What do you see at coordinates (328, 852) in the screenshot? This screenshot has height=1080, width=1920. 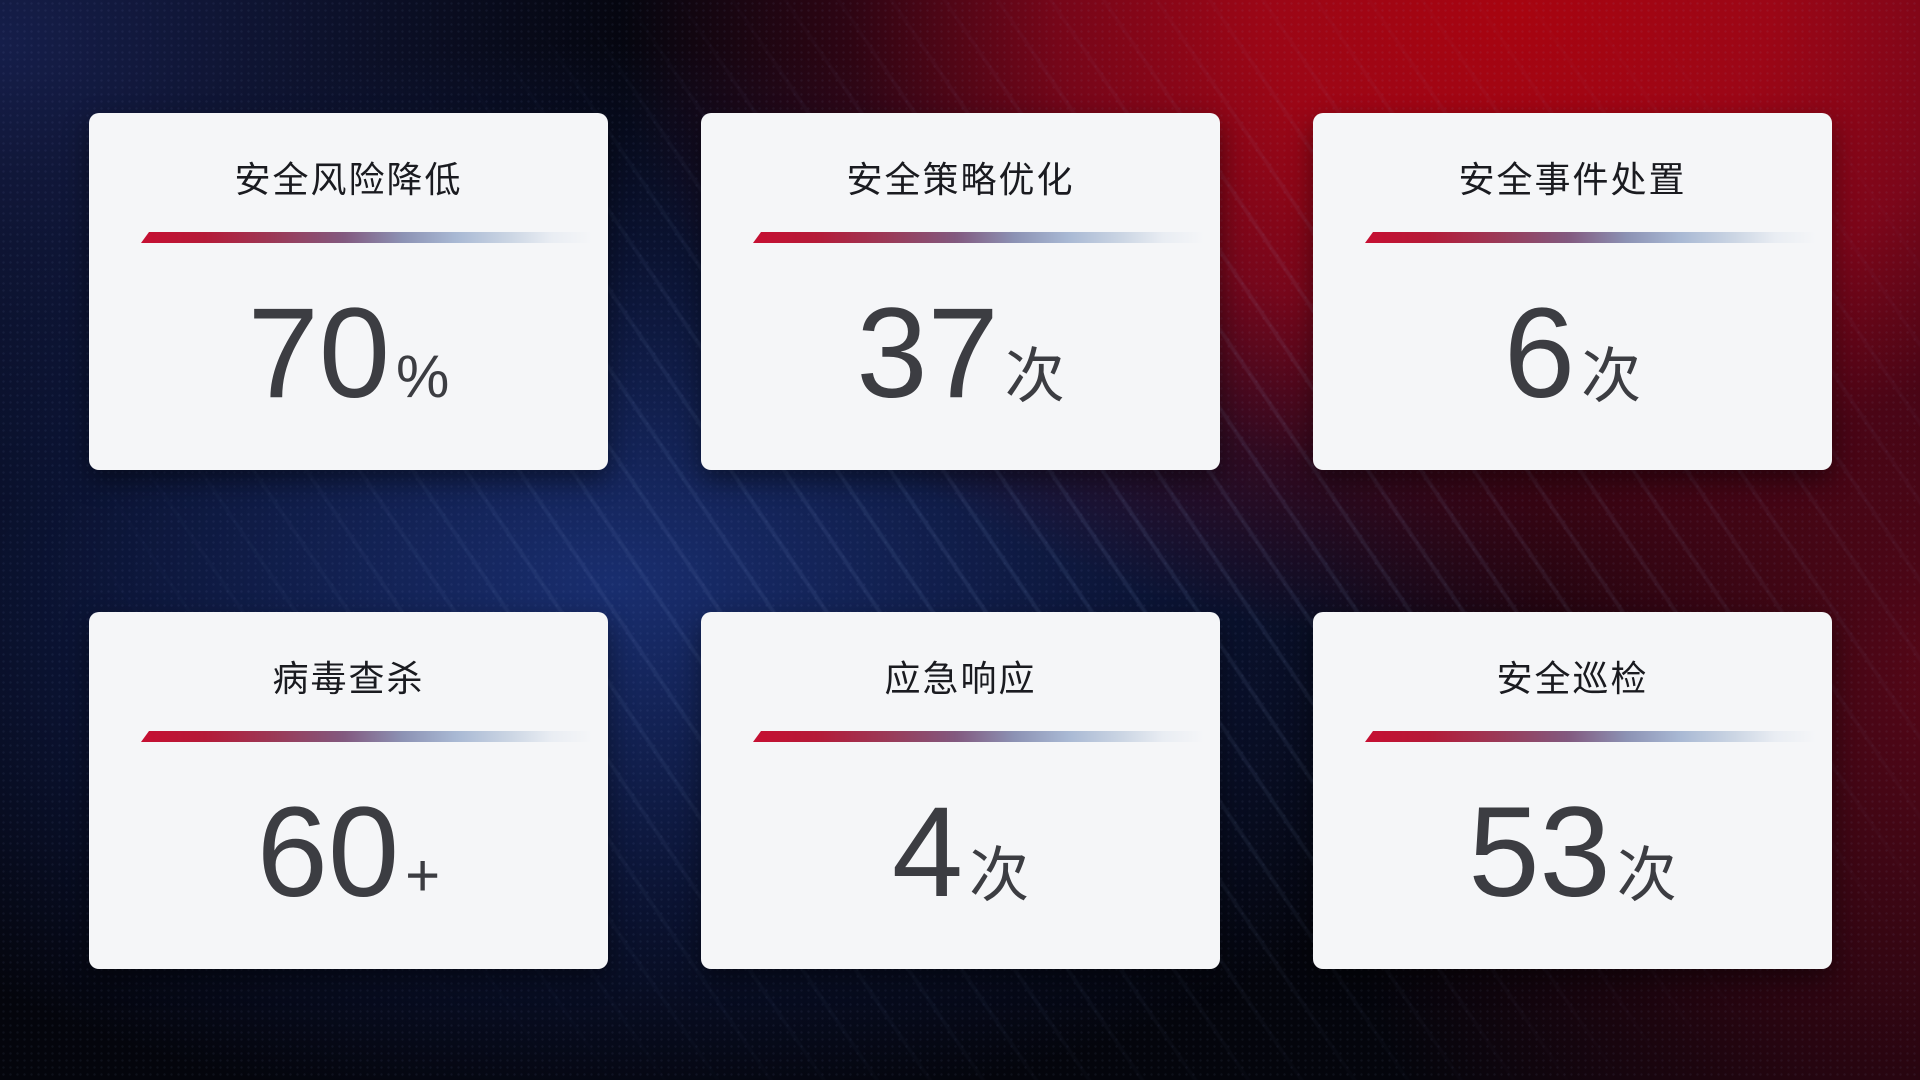 I see `stat-value-number: 60` at bounding box center [328, 852].